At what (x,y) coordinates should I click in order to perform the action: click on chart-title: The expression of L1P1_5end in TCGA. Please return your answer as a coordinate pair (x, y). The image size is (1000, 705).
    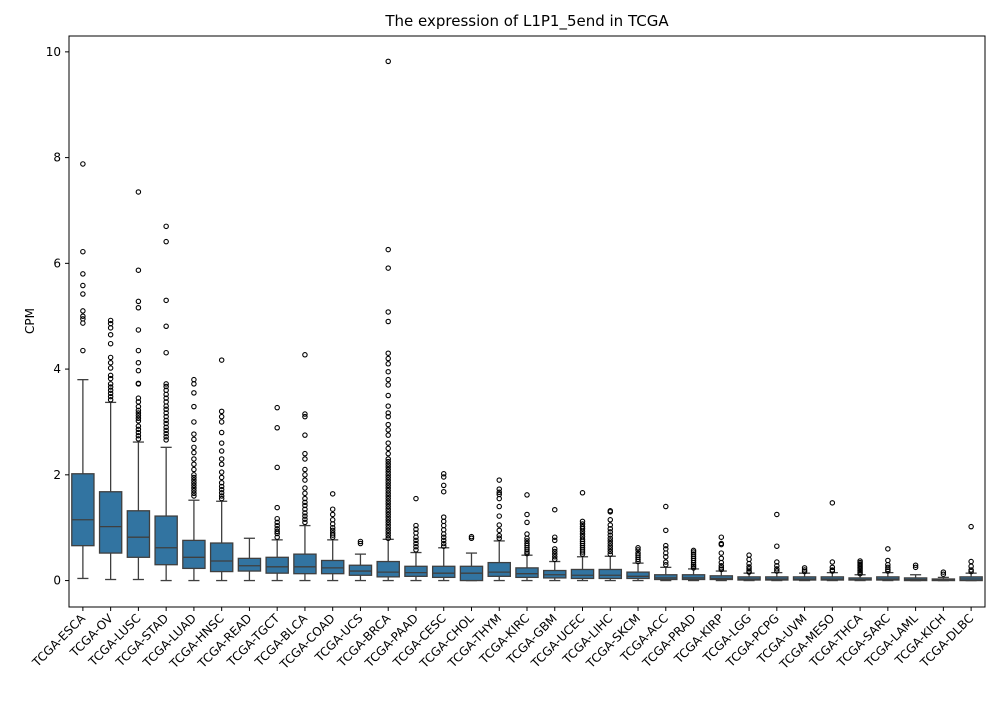
    Looking at the image, I should click on (526, 21).